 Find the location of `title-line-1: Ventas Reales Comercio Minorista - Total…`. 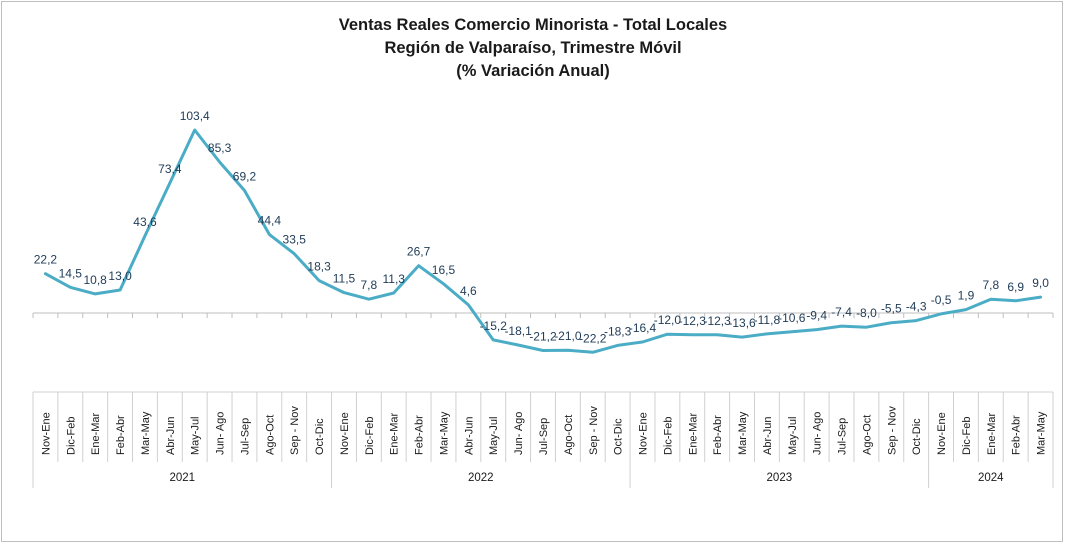

title-line-1: Ventas Reales Comercio Minorista - Total… is located at coordinates (533, 25).